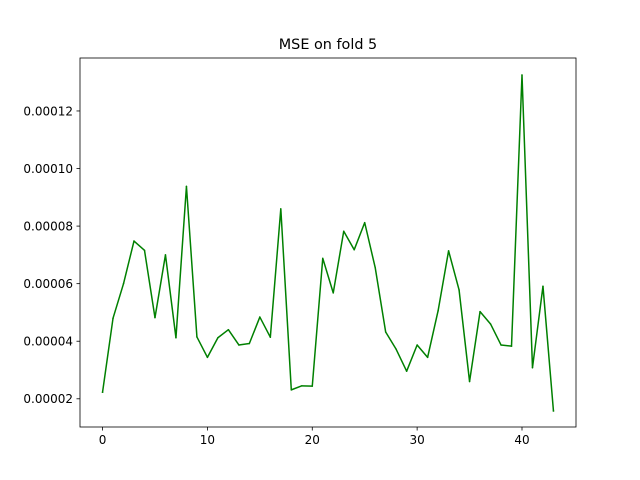 Image resolution: width=640 pixels, height=480 pixels. Describe the element at coordinates (48, 169) in the screenshot. I see `y-tick-label: 0.00010` at that location.